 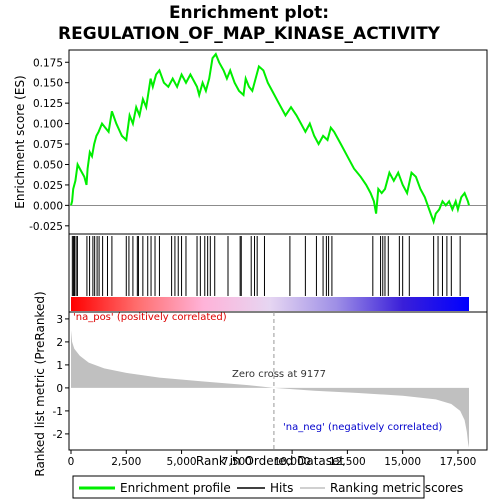 I want to click on es-y-tick-label: 0.050, so click(x=48, y=165).